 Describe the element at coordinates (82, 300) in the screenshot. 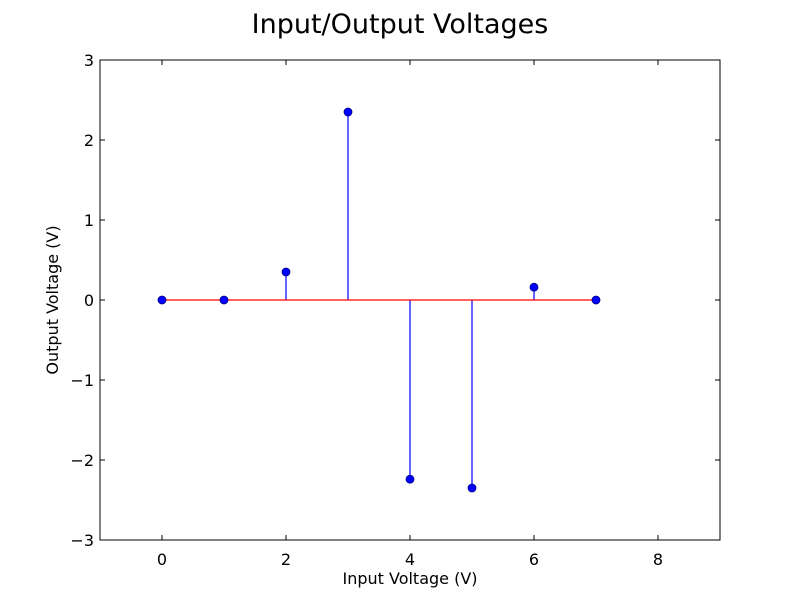

I see `y-tick-labels: −3 −2 −1 0 1 2 3` at that location.